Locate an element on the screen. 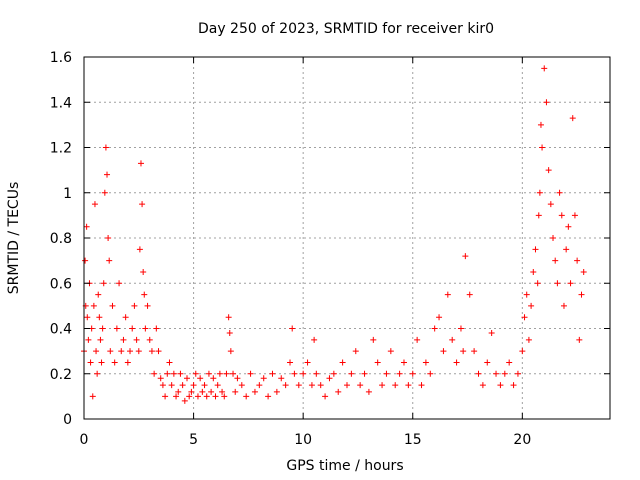 This screenshot has width=640, height=480. y-tick-label: 0.8 is located at coordinates (61, 239).